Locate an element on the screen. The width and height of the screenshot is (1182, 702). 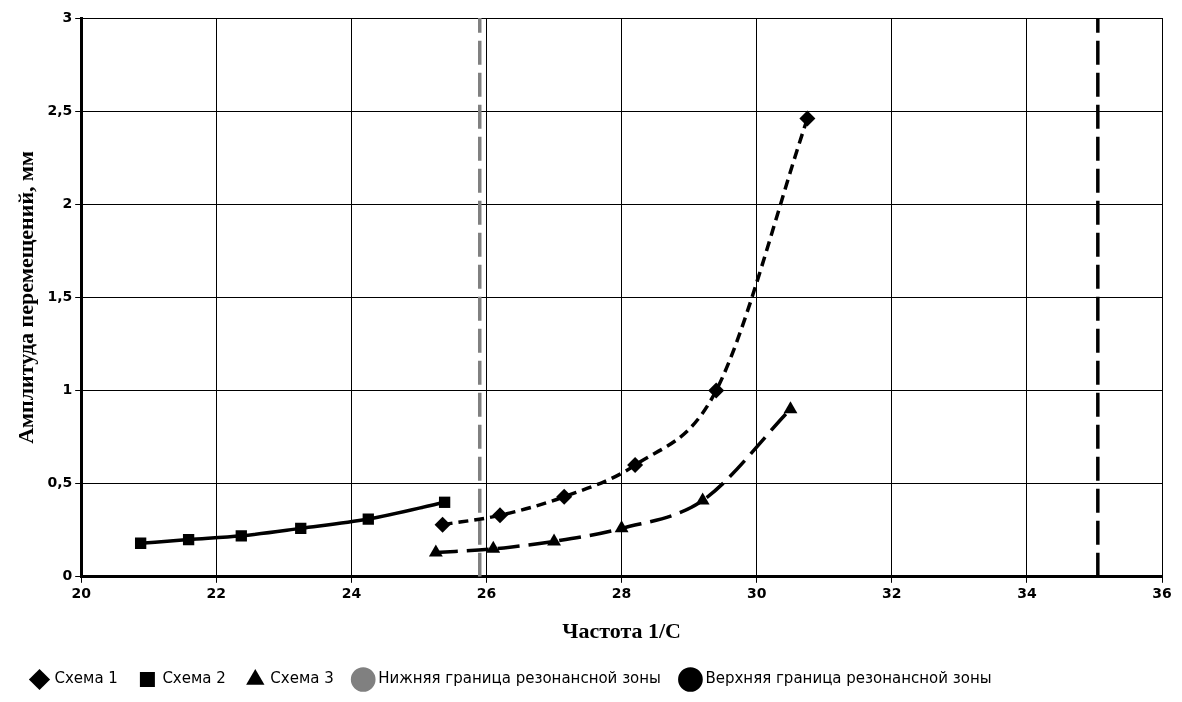
x-tick-label: 30 is located at coordinates (756, 592).